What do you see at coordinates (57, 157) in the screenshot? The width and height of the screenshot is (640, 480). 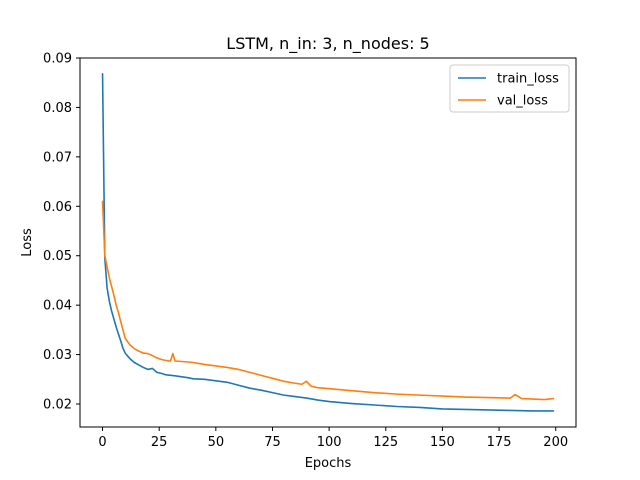 I see `y-tick-label: 0.07` at bounding box center [57, 157].